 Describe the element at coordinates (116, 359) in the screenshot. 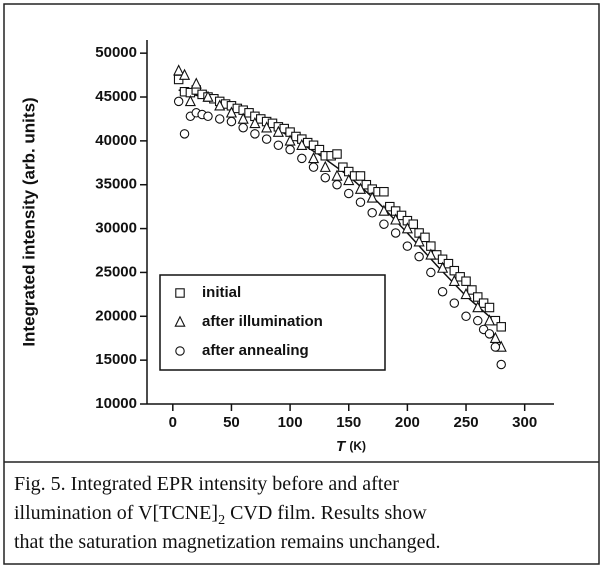

I see `y-tick-label: 15000` at that location.